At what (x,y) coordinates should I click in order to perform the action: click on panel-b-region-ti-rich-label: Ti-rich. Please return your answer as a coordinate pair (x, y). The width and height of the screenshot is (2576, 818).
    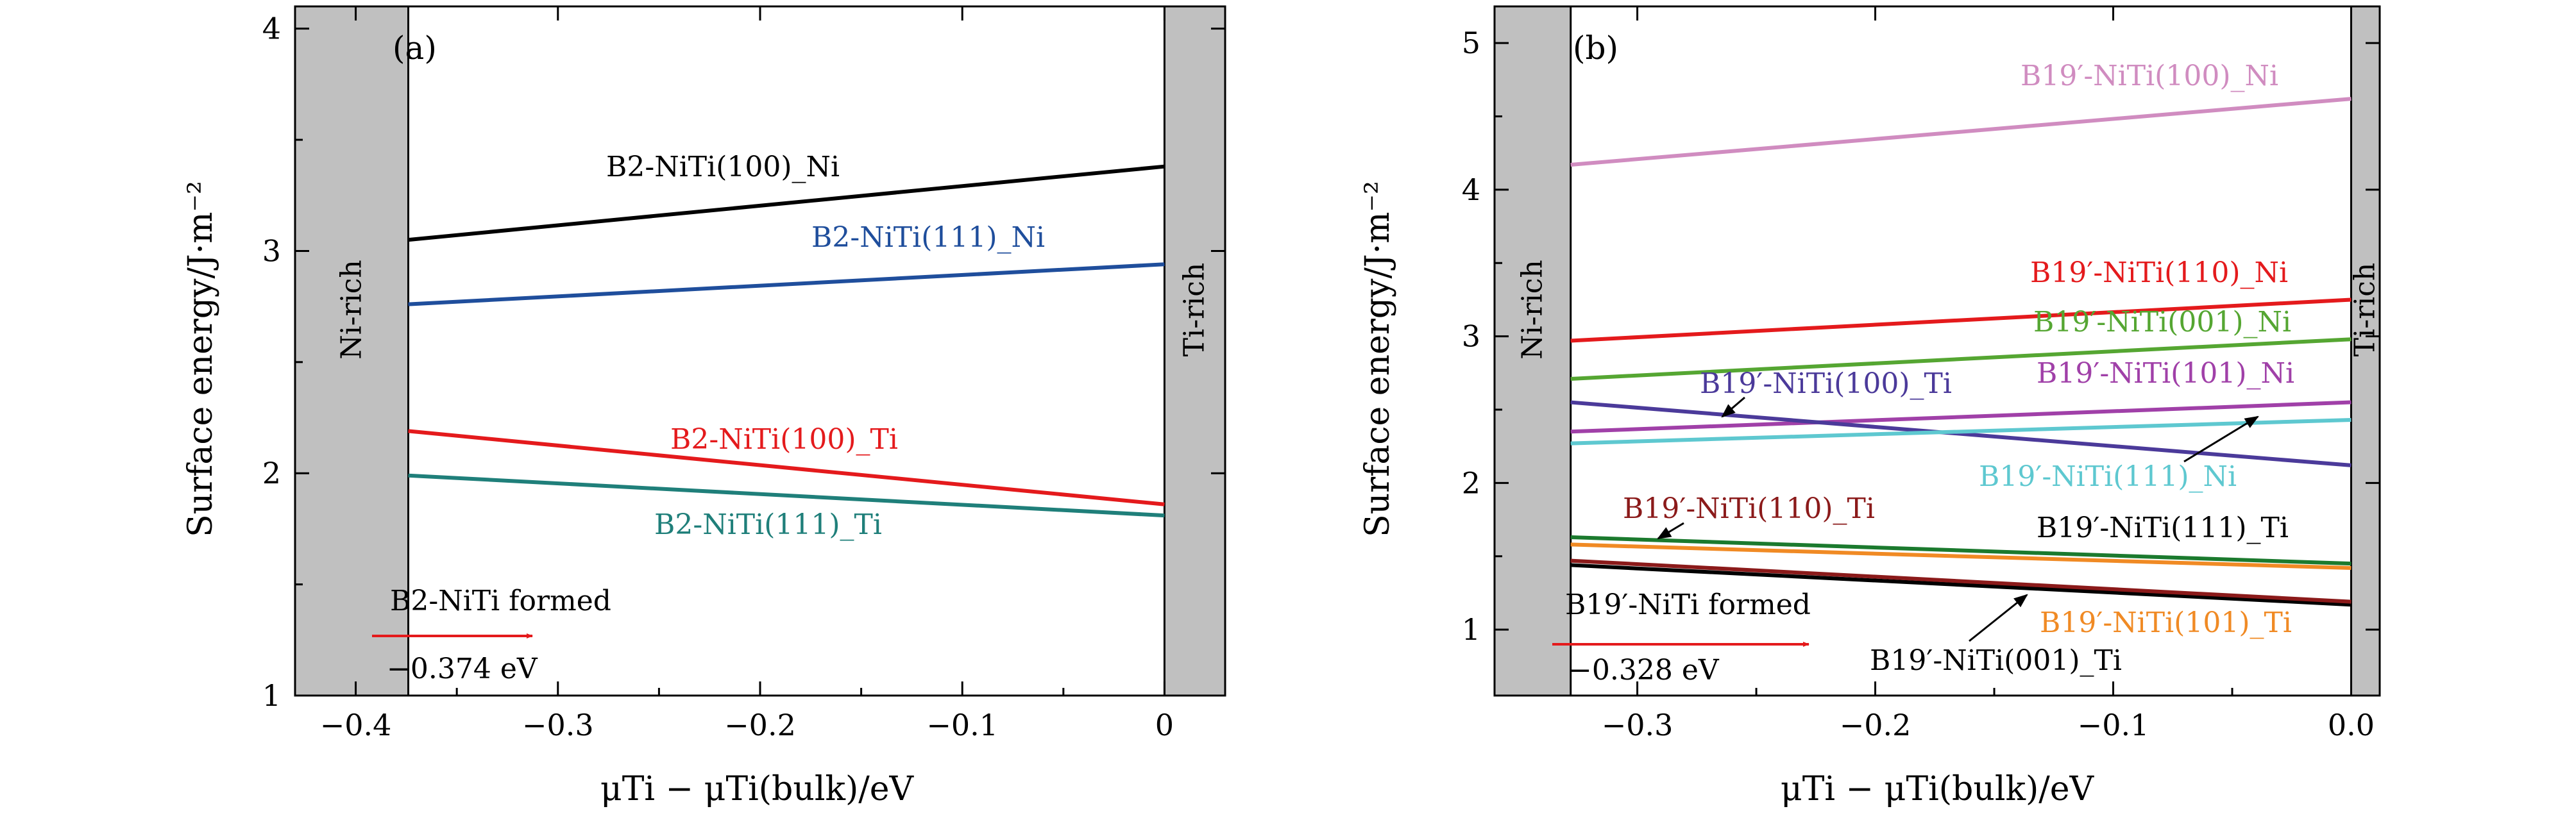
    Looking at the image, I should click on (2365, 309).